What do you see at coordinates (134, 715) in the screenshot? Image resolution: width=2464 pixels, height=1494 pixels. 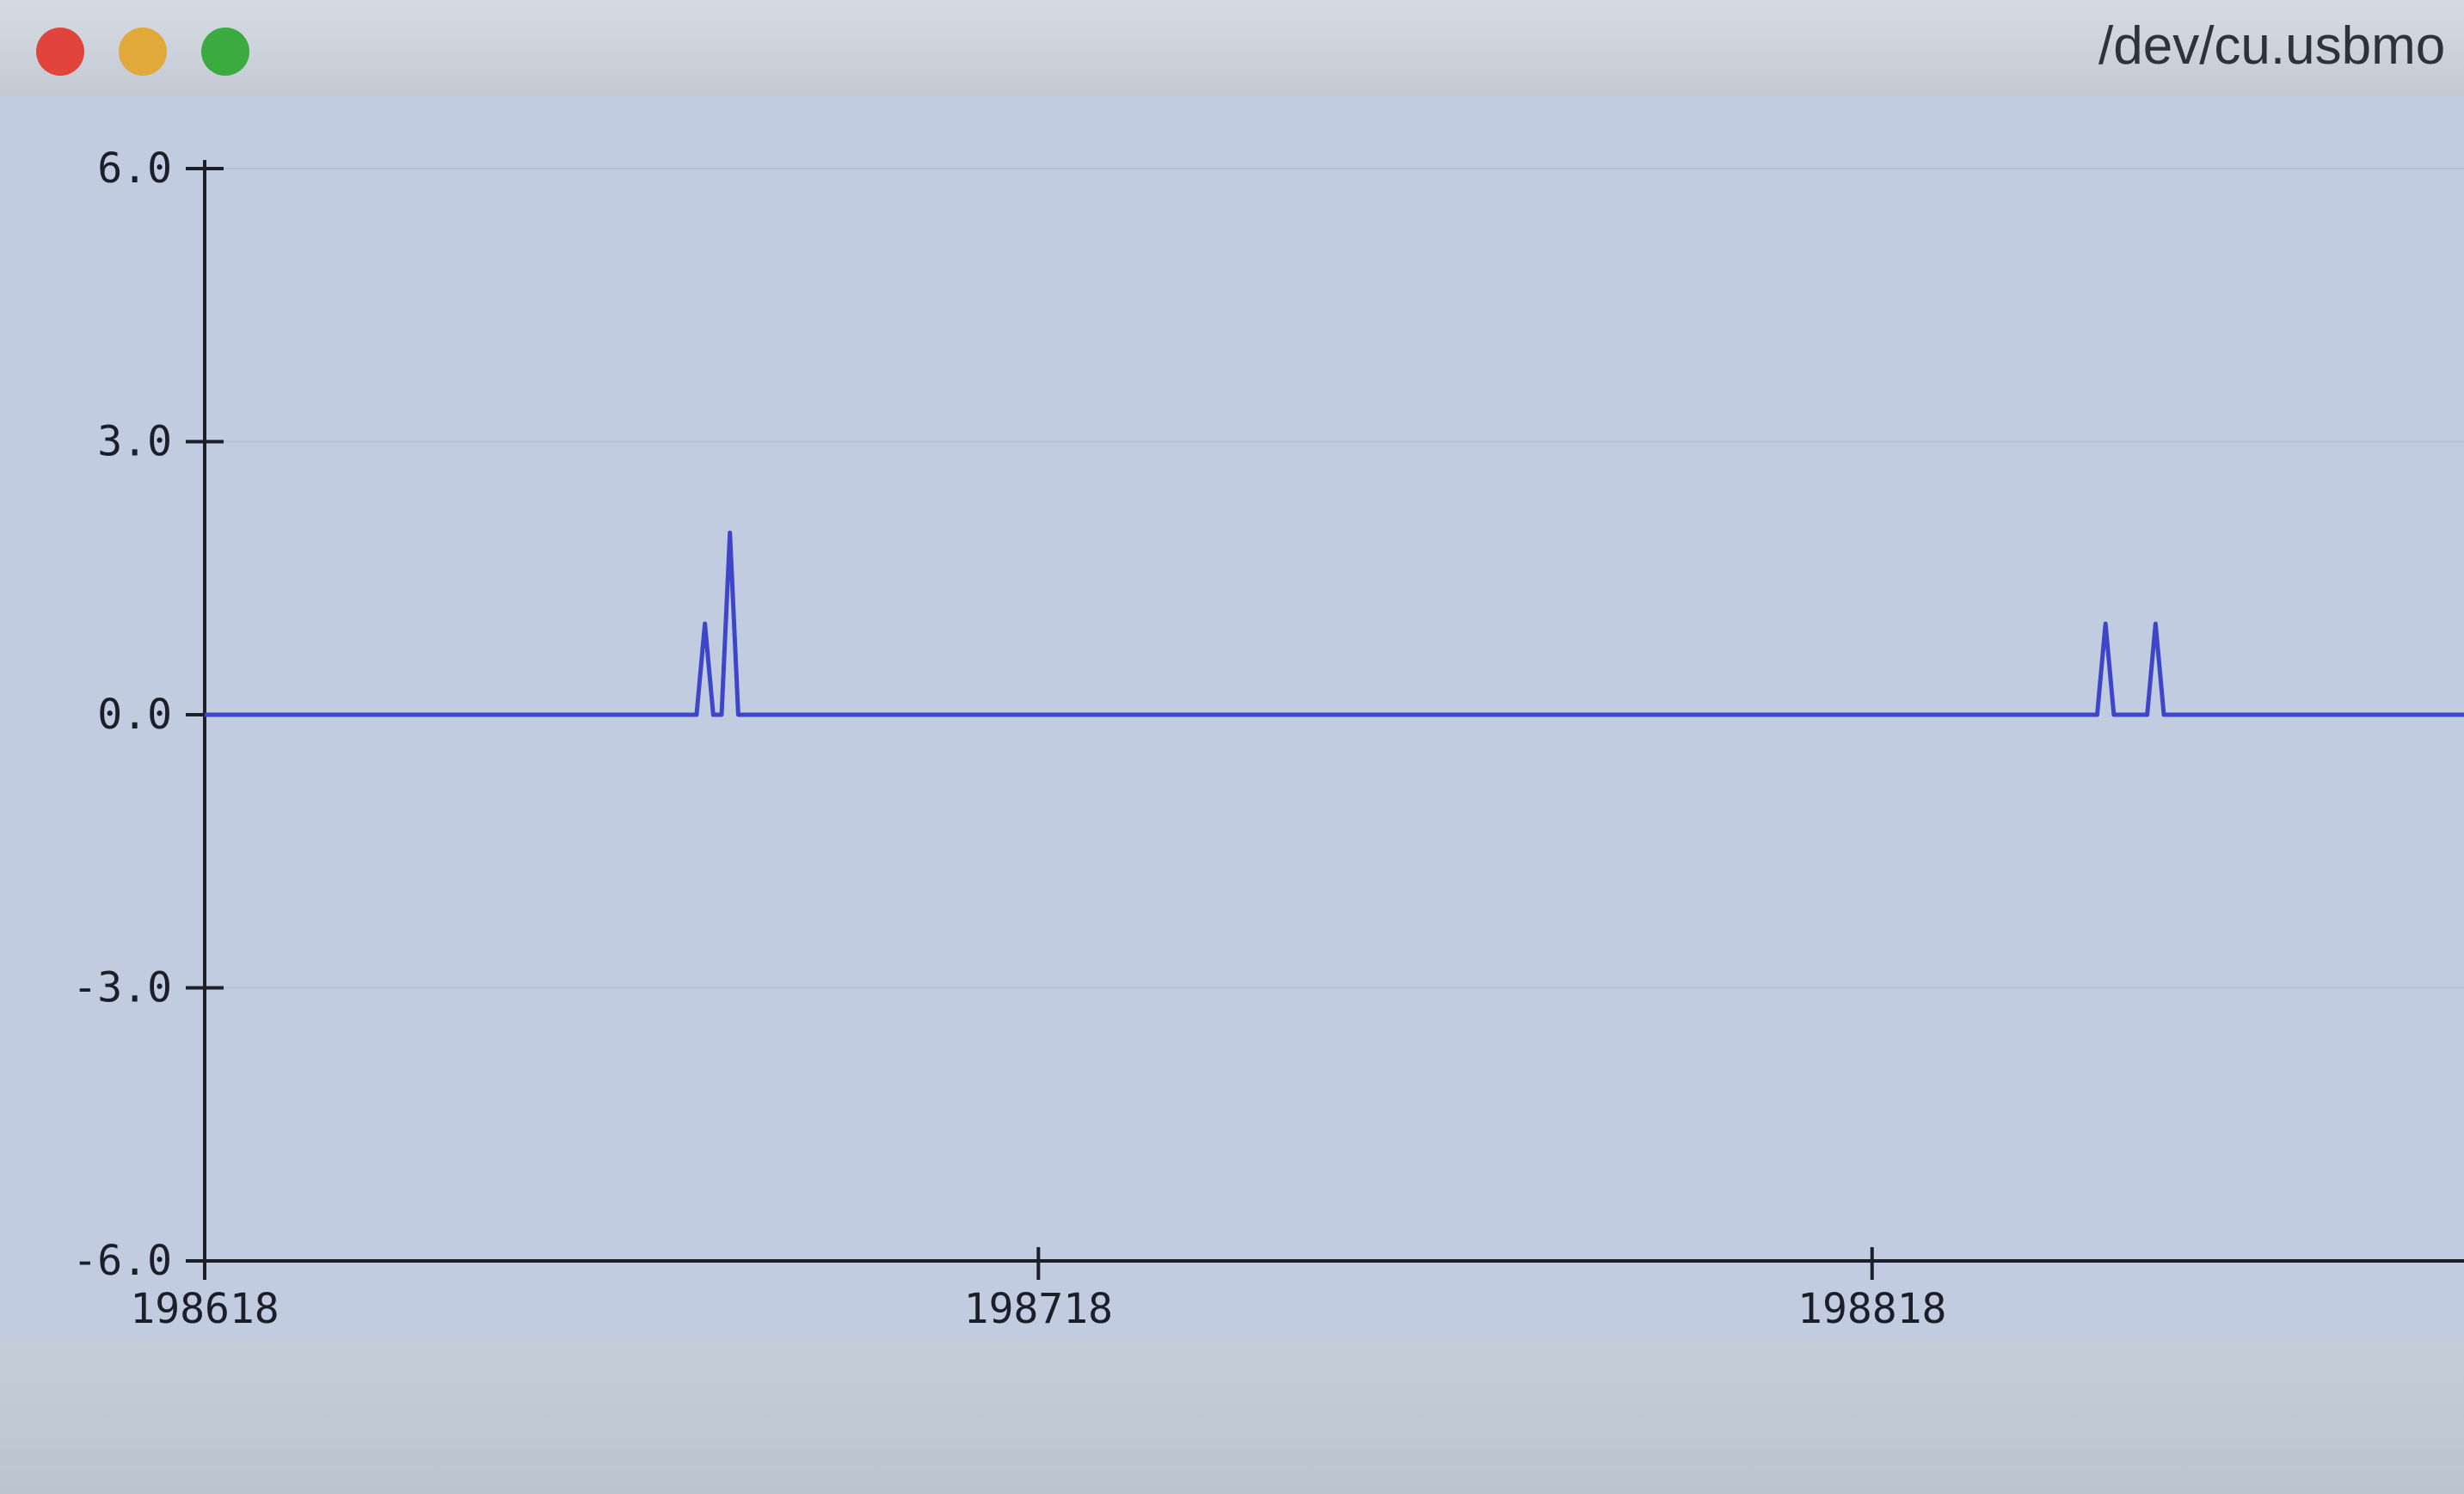 I see `y-tick-label: 0.0` at bounding box center [134, 715].